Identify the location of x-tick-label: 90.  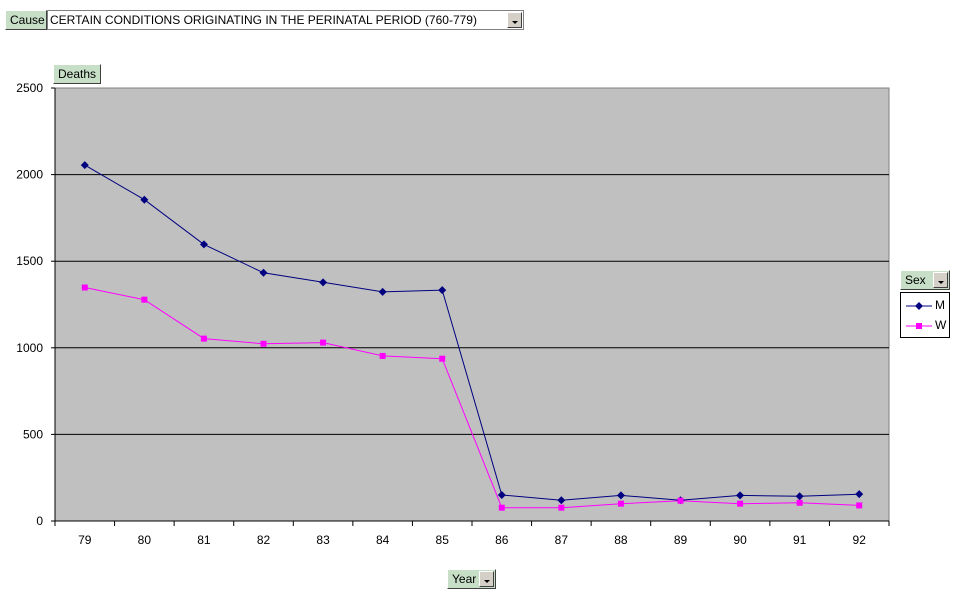
(740, 540).